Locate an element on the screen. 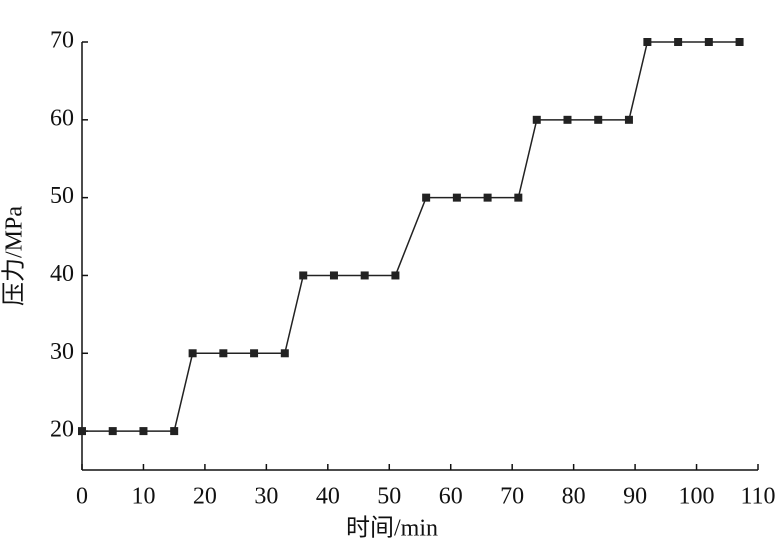  x-tick-label: 40 is located at coordinates (328, 497).